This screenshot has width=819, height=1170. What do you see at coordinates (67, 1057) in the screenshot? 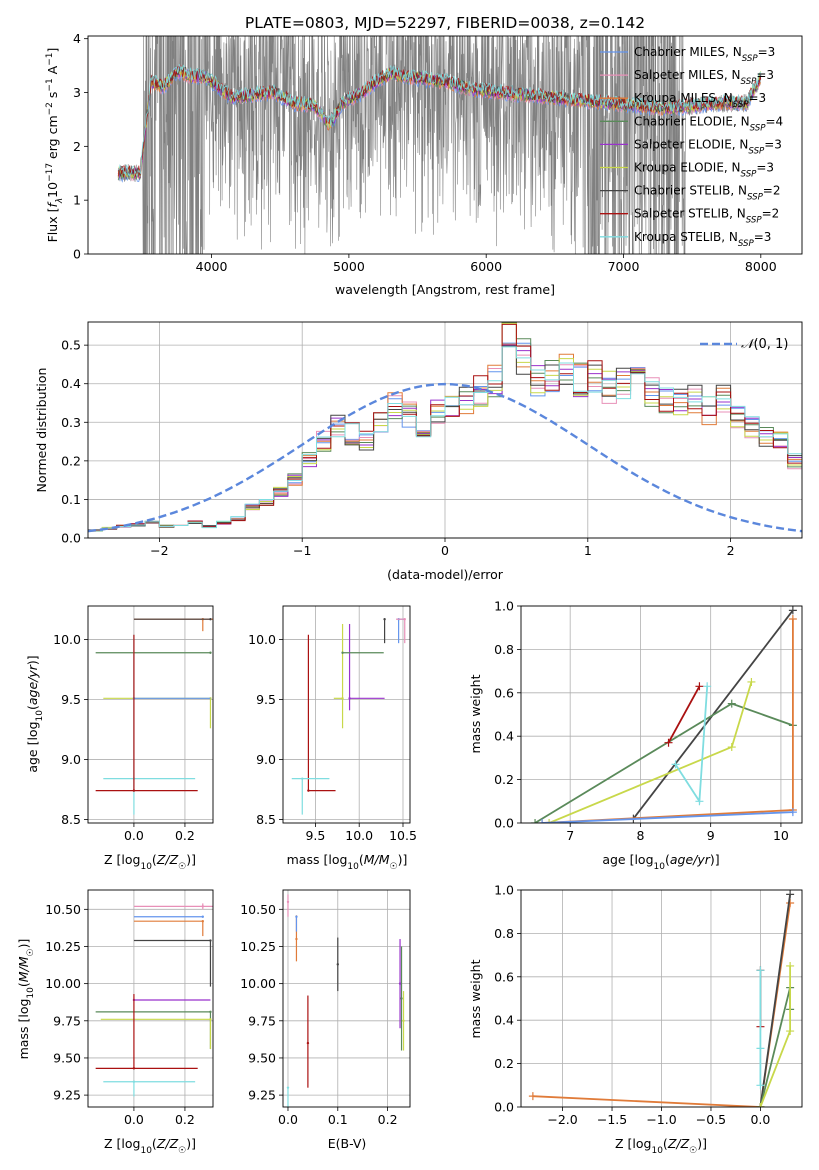
I see `panel5-ytick-label: 9.50` at bounding box center [67, 1057].